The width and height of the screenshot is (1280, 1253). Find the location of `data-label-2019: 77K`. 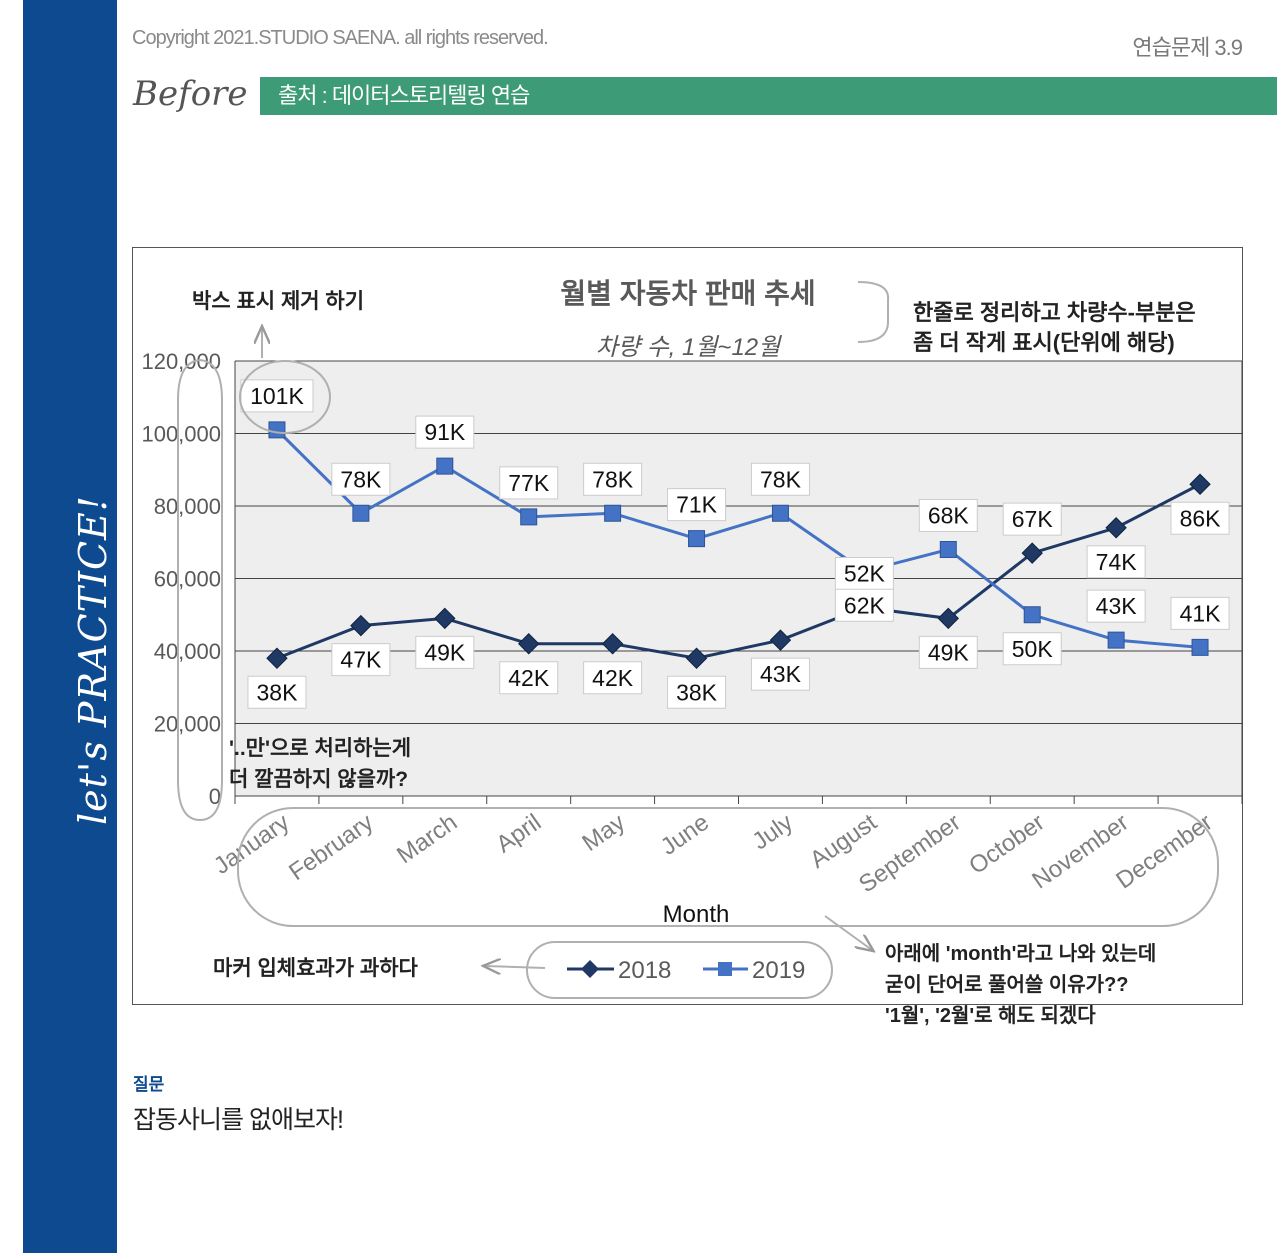

data-label-2019: 77K is located at coordinates (529, 483).